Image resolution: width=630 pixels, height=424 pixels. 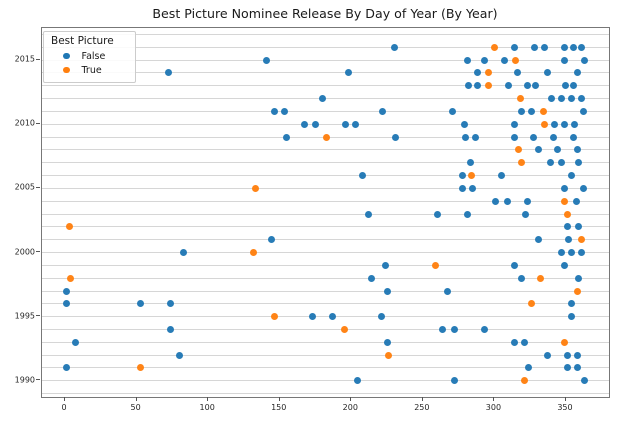 I want to click on y-tick-label: 1990, so click(x=24, y=380).